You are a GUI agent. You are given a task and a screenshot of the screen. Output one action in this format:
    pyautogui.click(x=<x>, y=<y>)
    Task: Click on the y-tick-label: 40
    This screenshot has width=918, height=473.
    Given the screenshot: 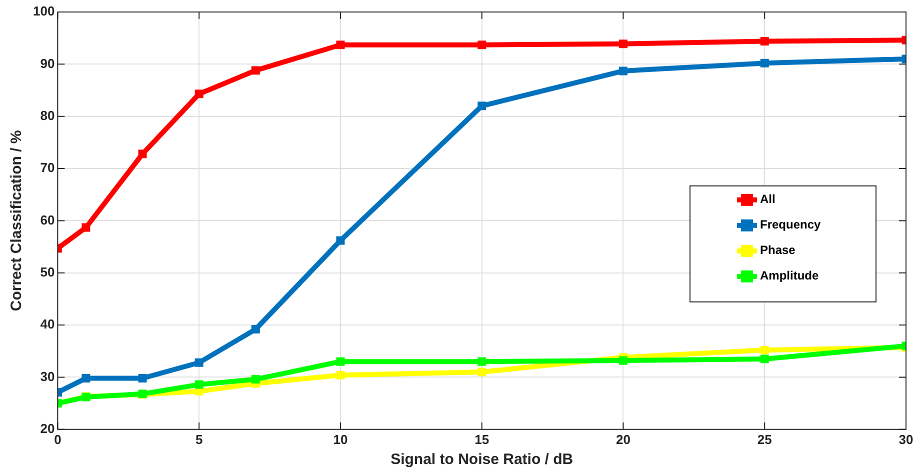 What is the action you would take?
    pyautogui.click(x=47, y=324)
    